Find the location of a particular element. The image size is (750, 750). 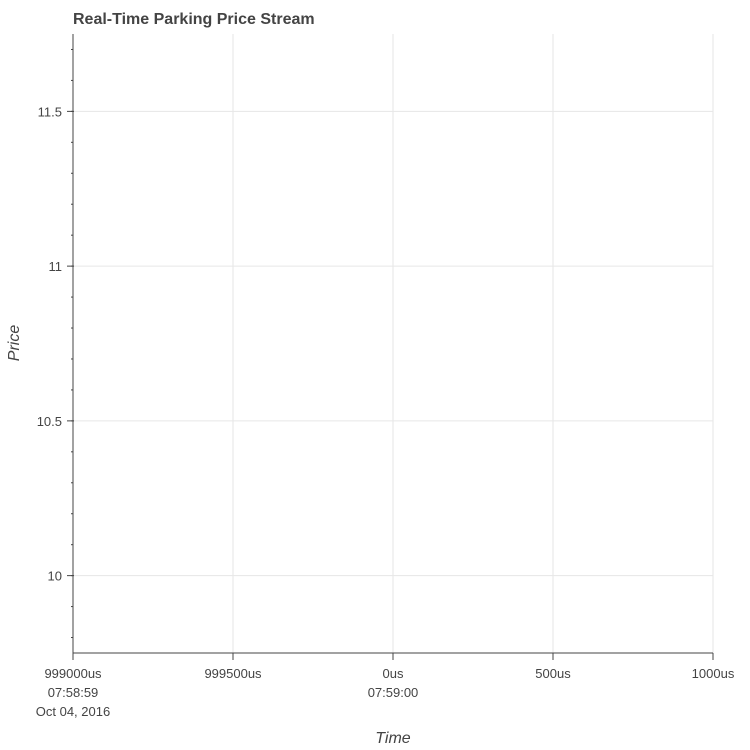

x-tick-label: 999500us is located at coordinates (233, 673).